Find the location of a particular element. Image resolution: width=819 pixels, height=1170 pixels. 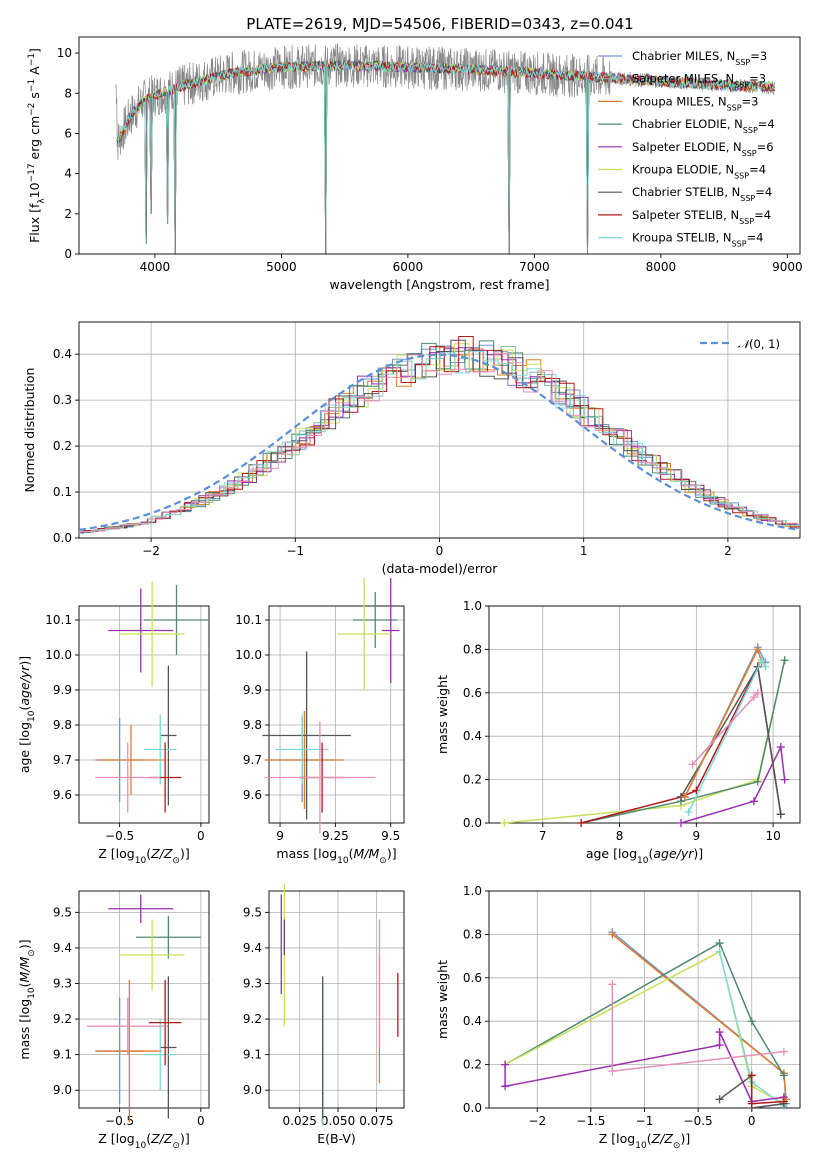

label-part: mass weight is located at coordinates (442, 999).